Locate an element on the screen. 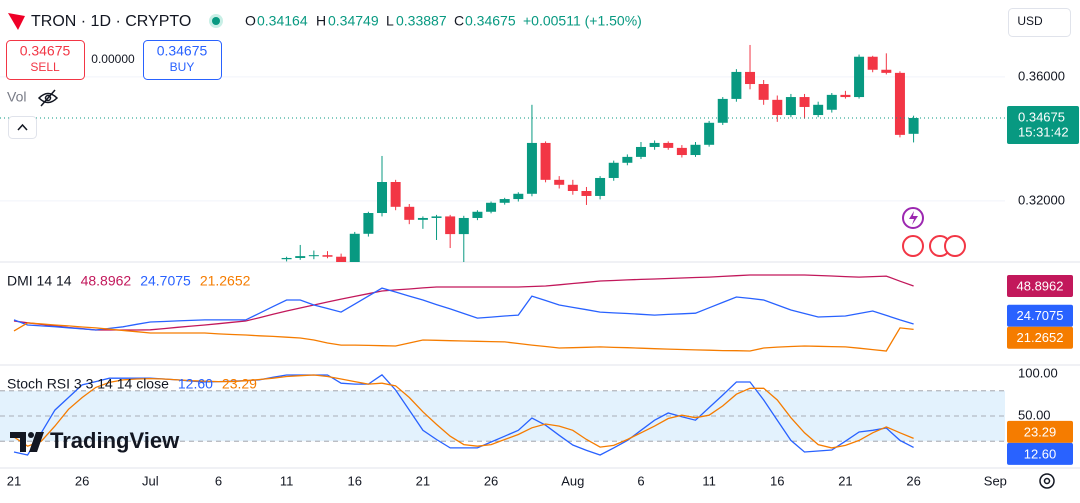  buy-button: 0.34675 BUY is located at coordinates (182, 60).